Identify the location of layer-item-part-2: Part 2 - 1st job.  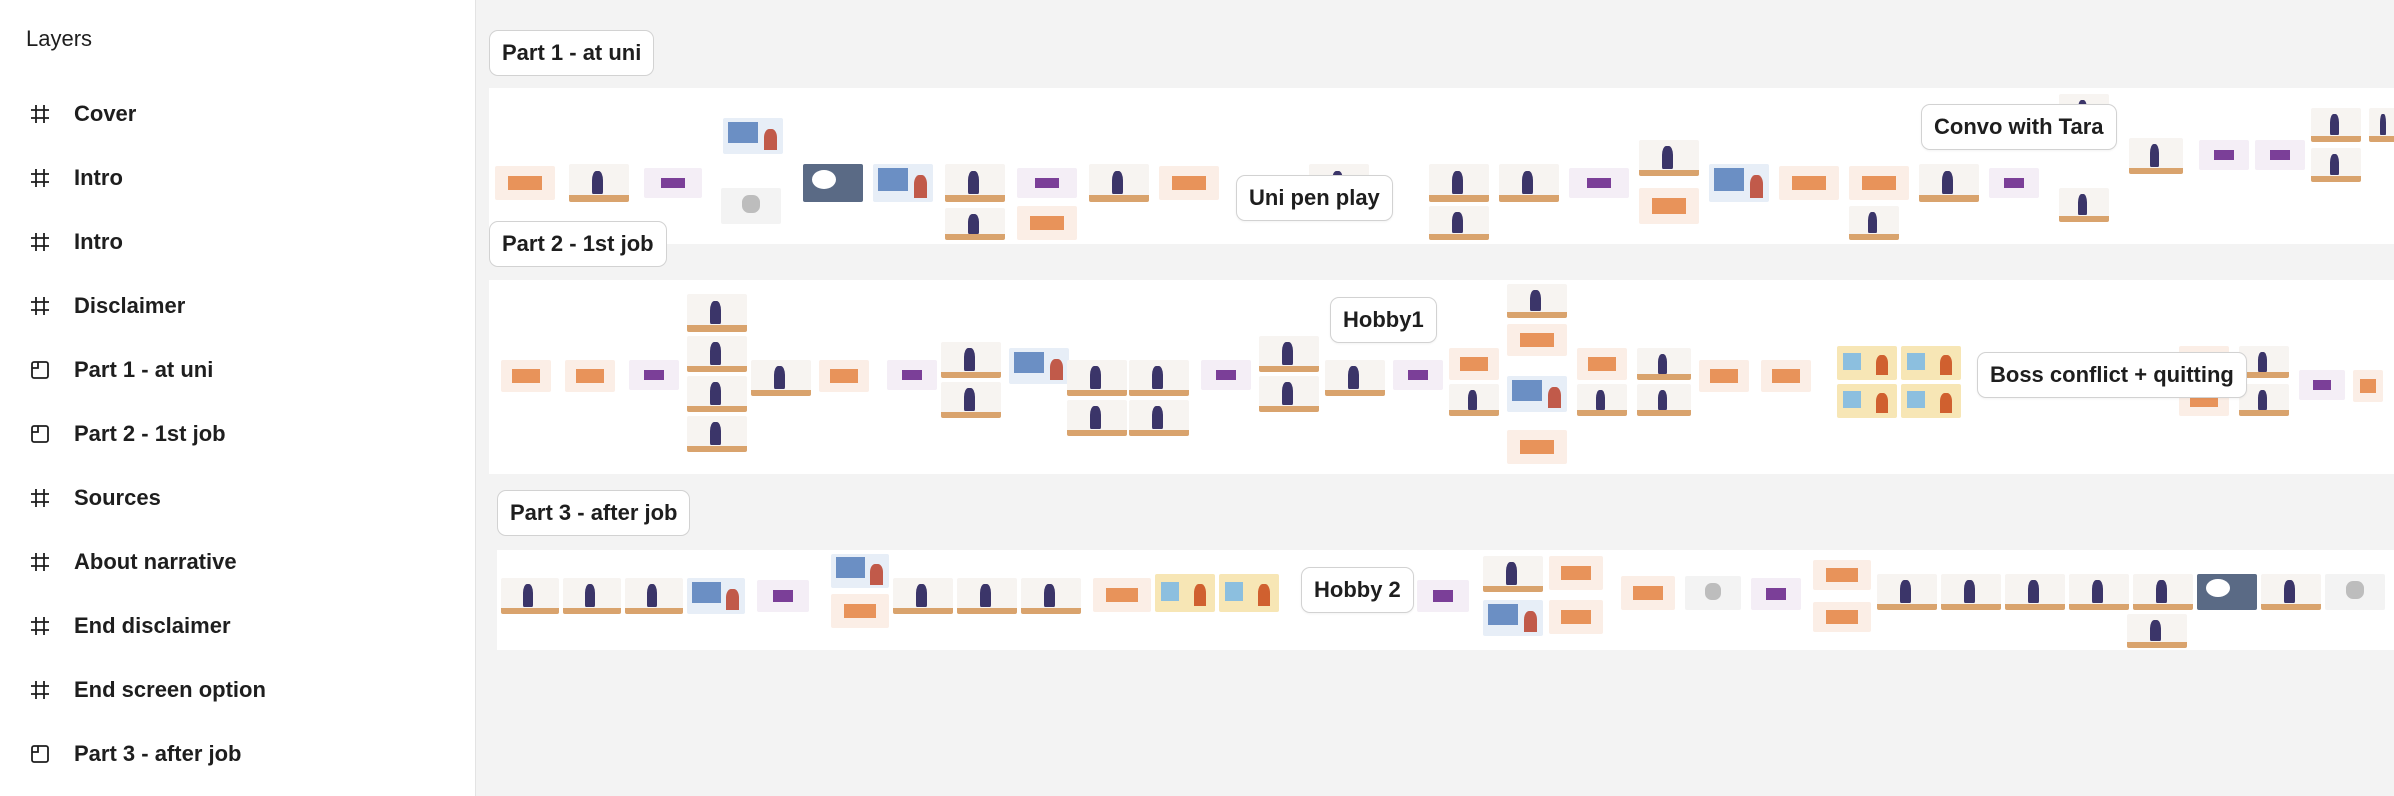
(238, 434).